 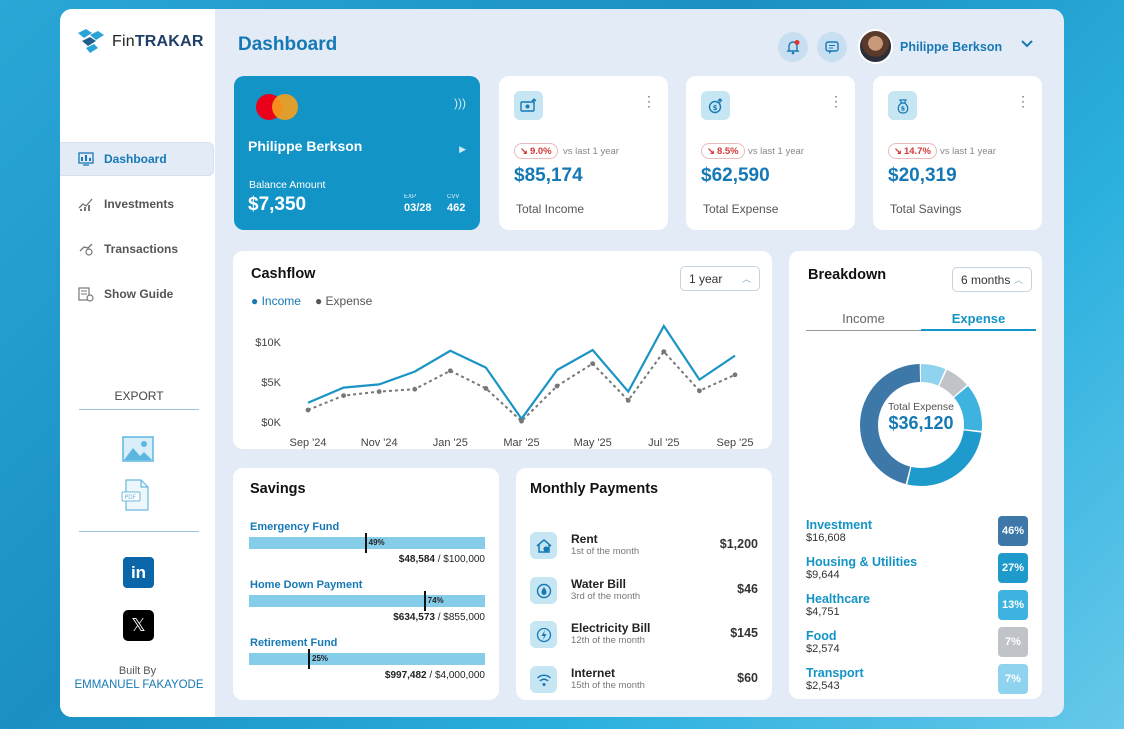 I want to click on export-pdf-icon: PDF, so click(x=136, y=495).